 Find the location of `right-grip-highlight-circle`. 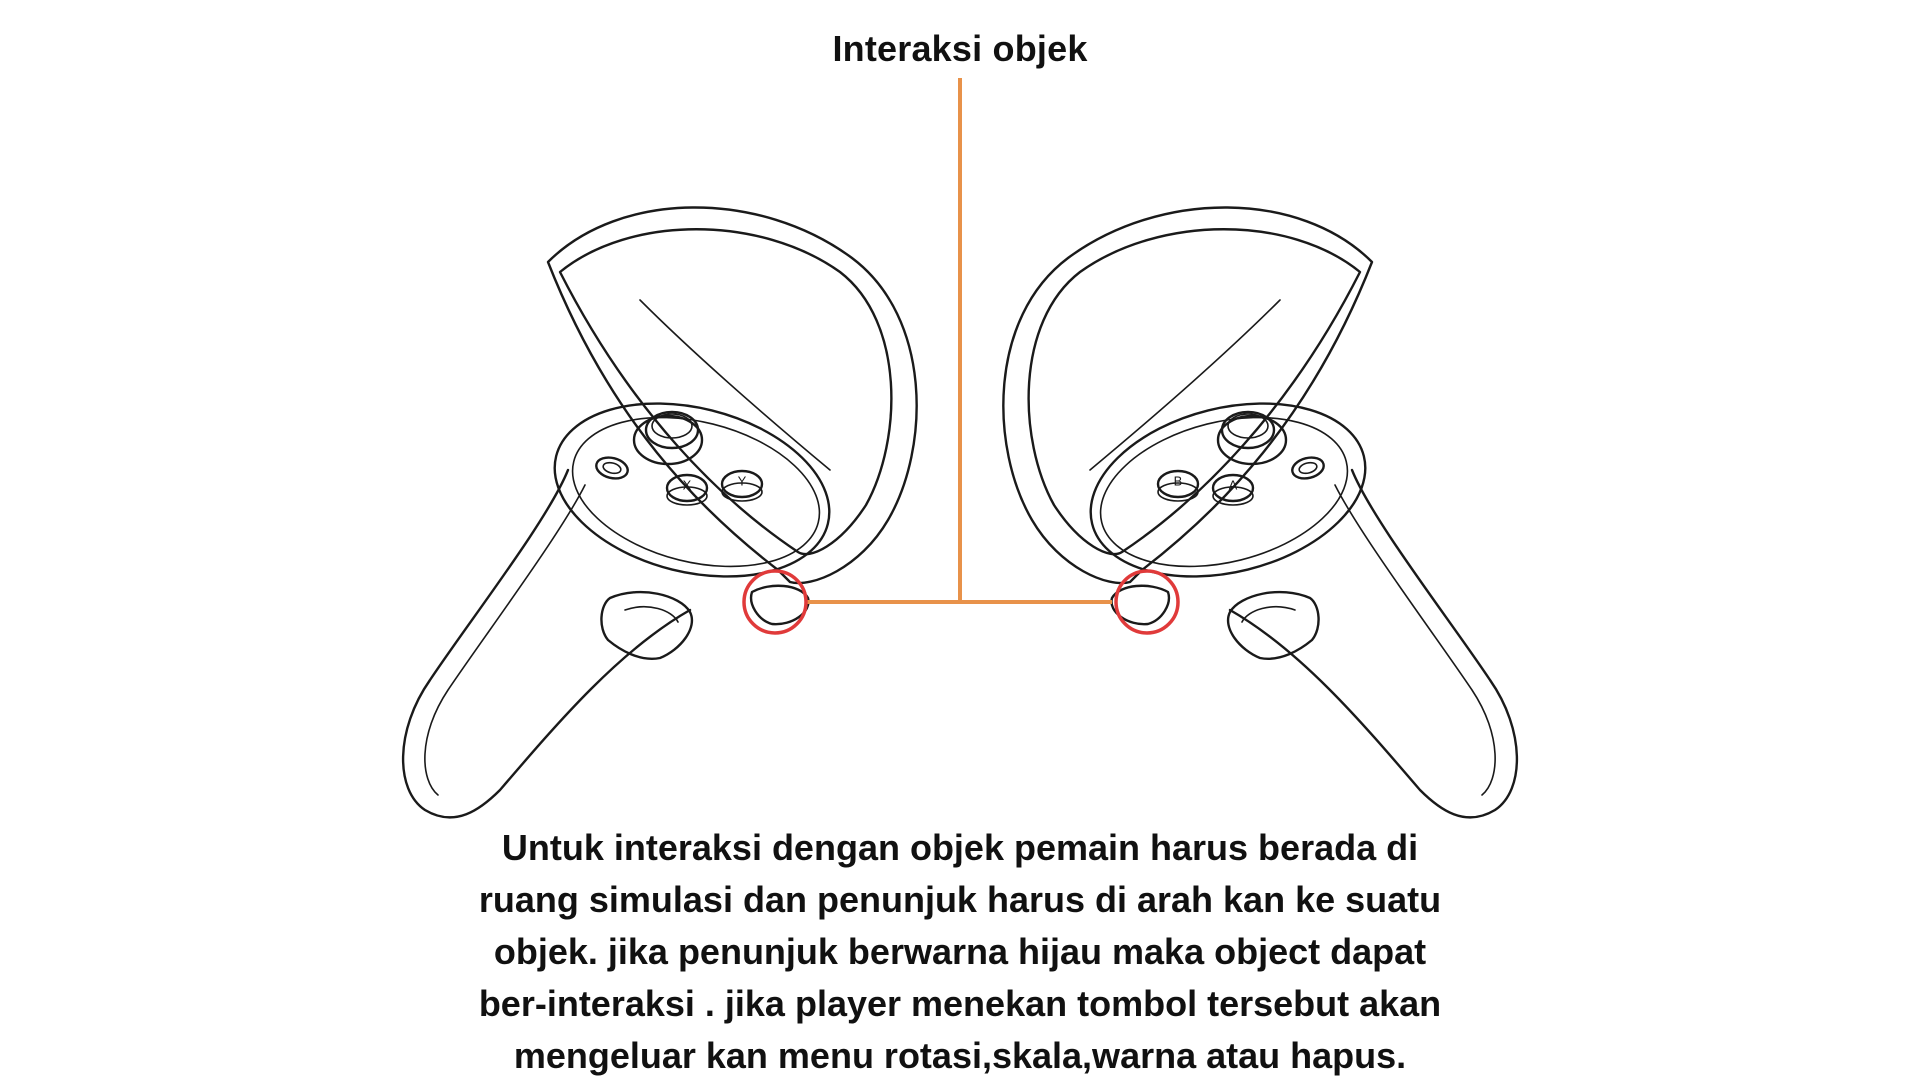

right-grip-highlight-circle is located at coordinates (1147, 602).